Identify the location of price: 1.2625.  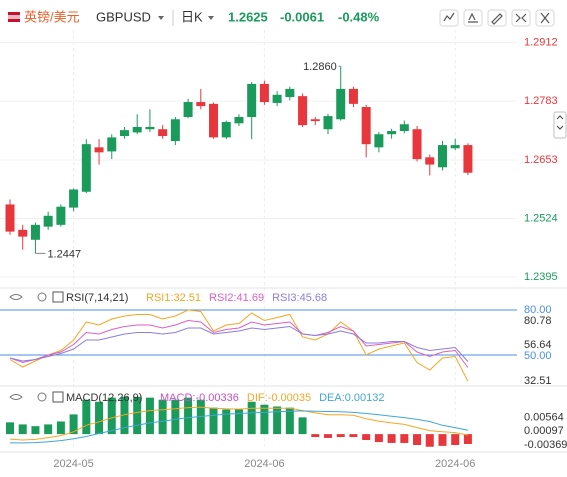
(248, 16).